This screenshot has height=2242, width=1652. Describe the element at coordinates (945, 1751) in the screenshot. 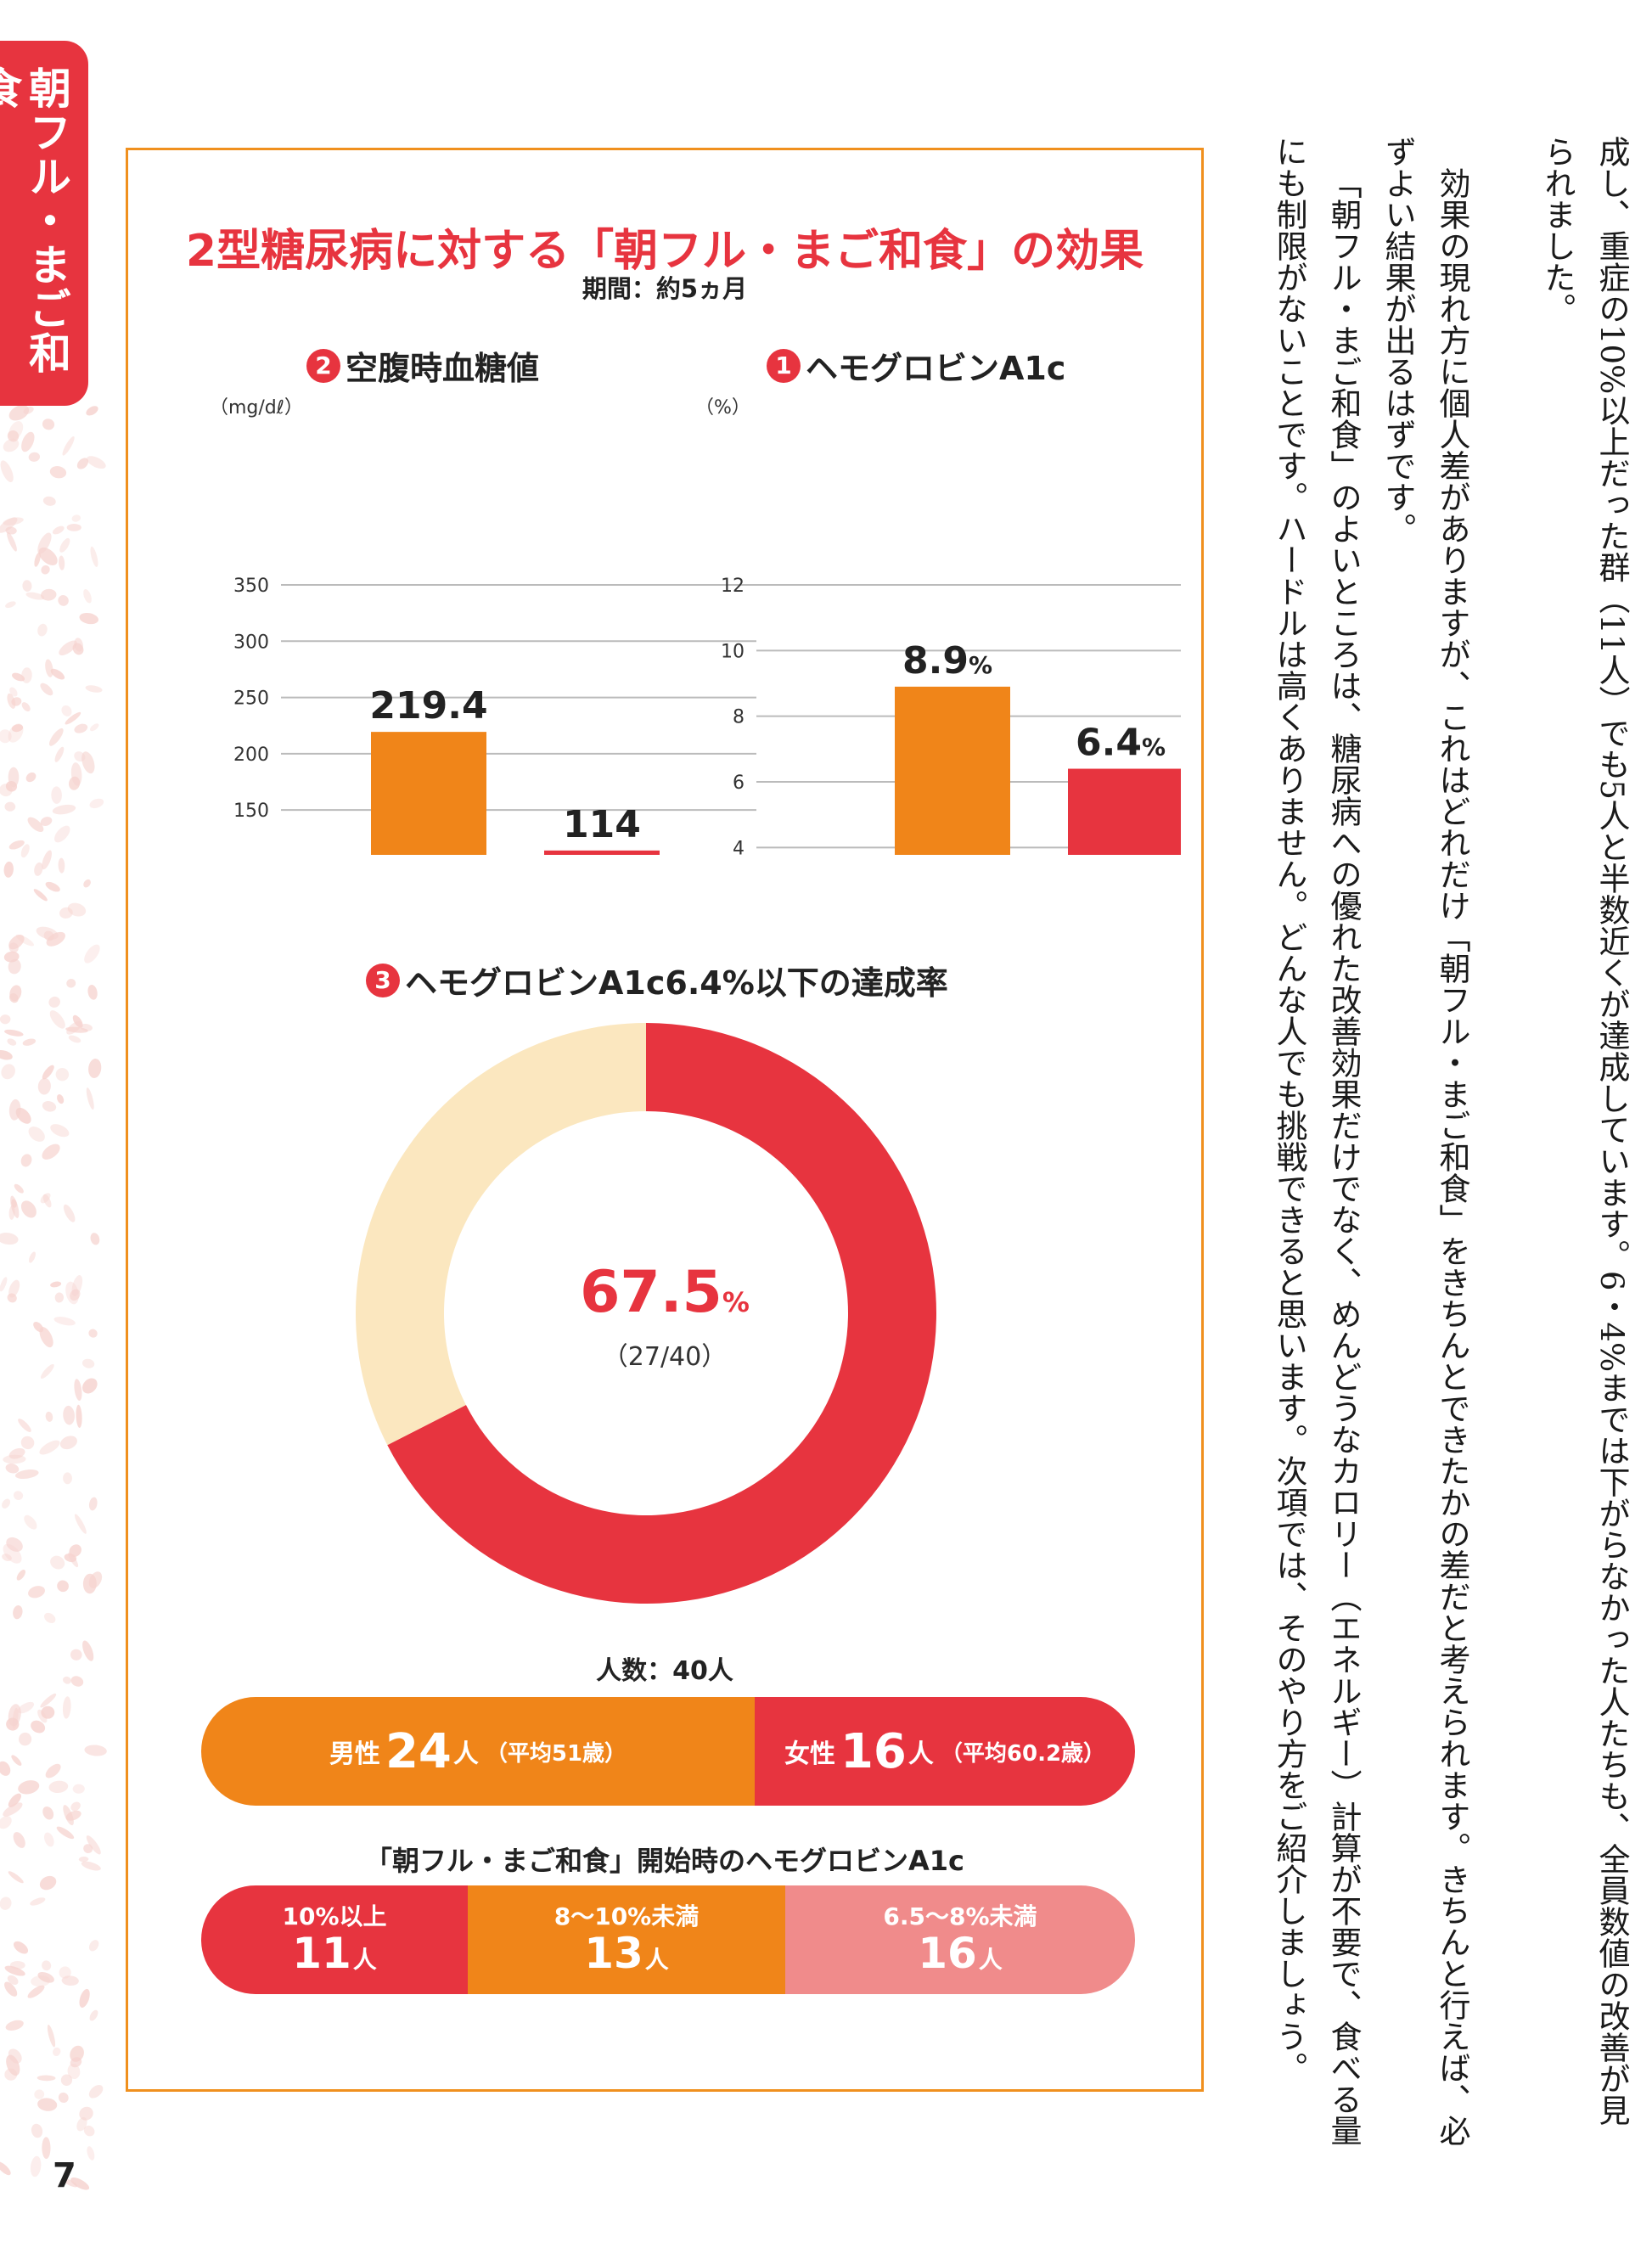

I see `female-segment: 女性 16 人 （平均60.2歳）` at that location.